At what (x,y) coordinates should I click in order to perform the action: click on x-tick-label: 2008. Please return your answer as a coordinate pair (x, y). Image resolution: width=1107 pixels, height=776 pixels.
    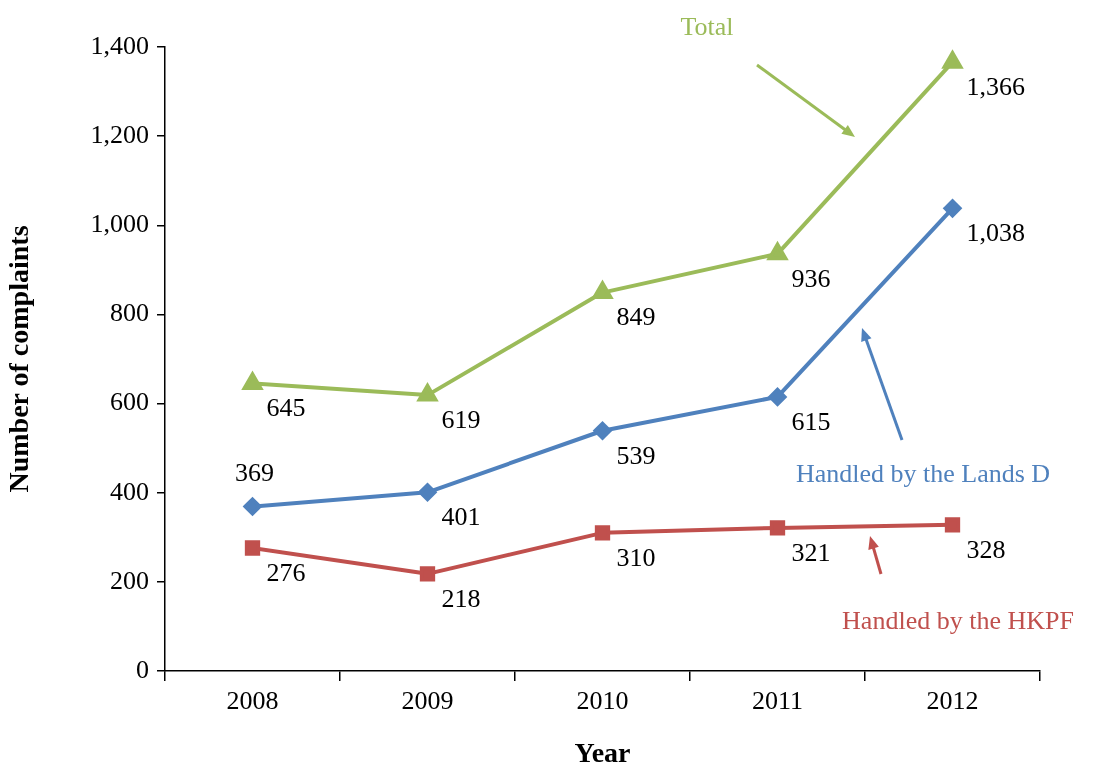
    Looking at the image, I should click on (252, 701).